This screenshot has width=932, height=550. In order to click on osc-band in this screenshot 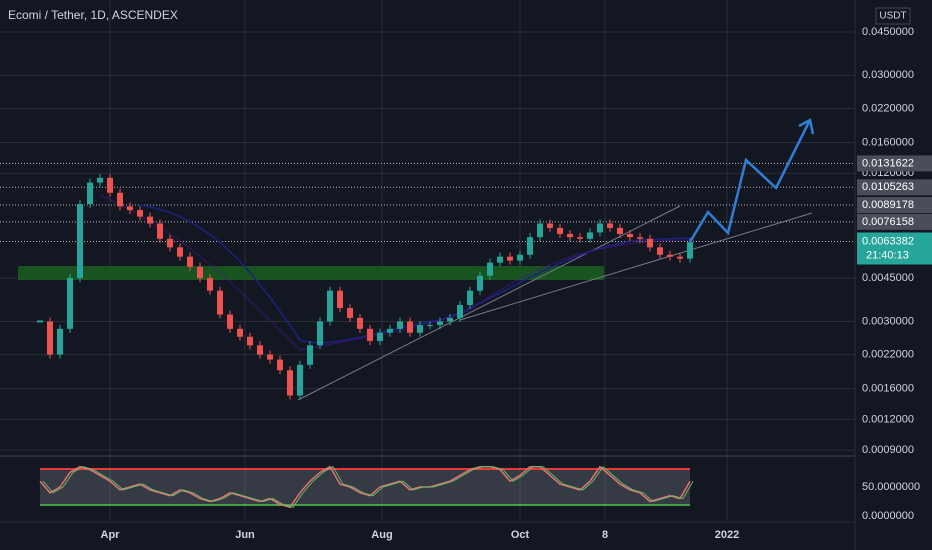, I will do `click(365, 487)`.